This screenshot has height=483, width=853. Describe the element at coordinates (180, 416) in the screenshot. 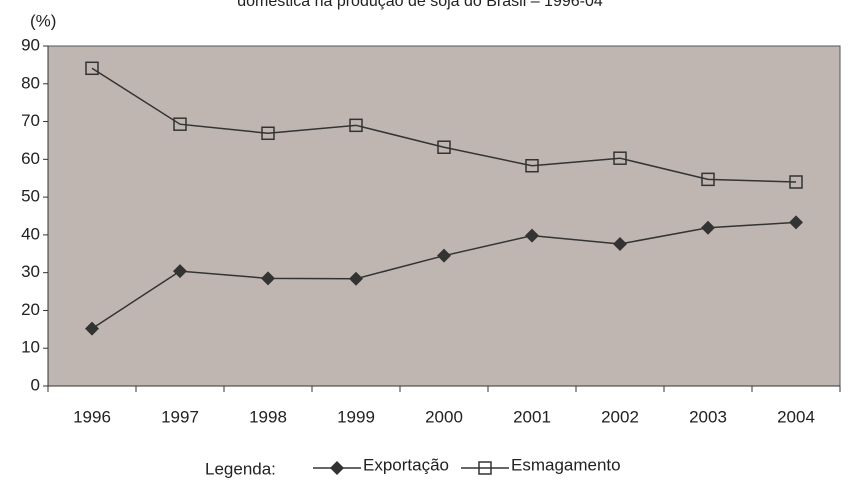

I see `x-tick-label: 1997` at that location.